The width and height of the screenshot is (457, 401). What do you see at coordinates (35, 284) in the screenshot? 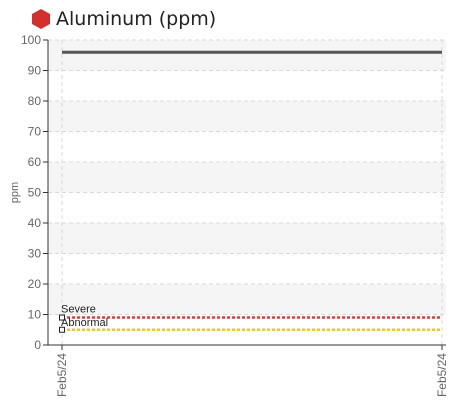
I see `y-tick-label: 20` at bounding box center [35, 284].